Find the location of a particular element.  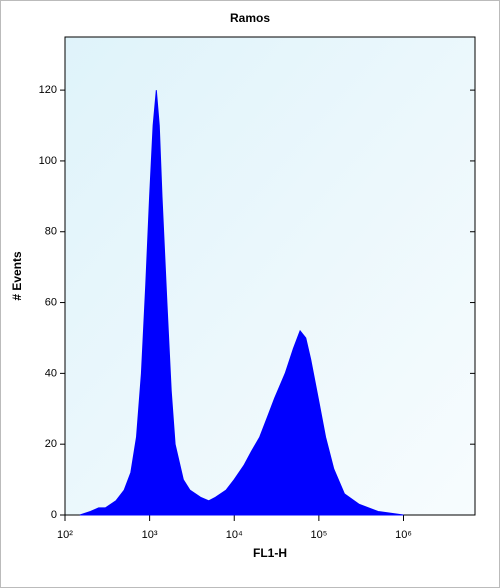

y-tick-label: 40 is located at coordinates (51, 373).